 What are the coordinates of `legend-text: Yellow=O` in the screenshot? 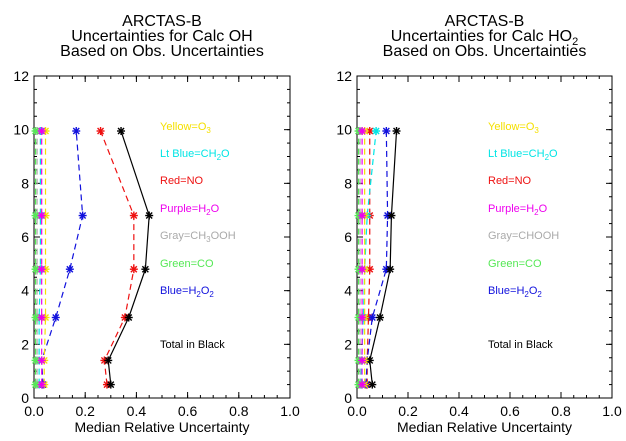 It's located at (183, 127).